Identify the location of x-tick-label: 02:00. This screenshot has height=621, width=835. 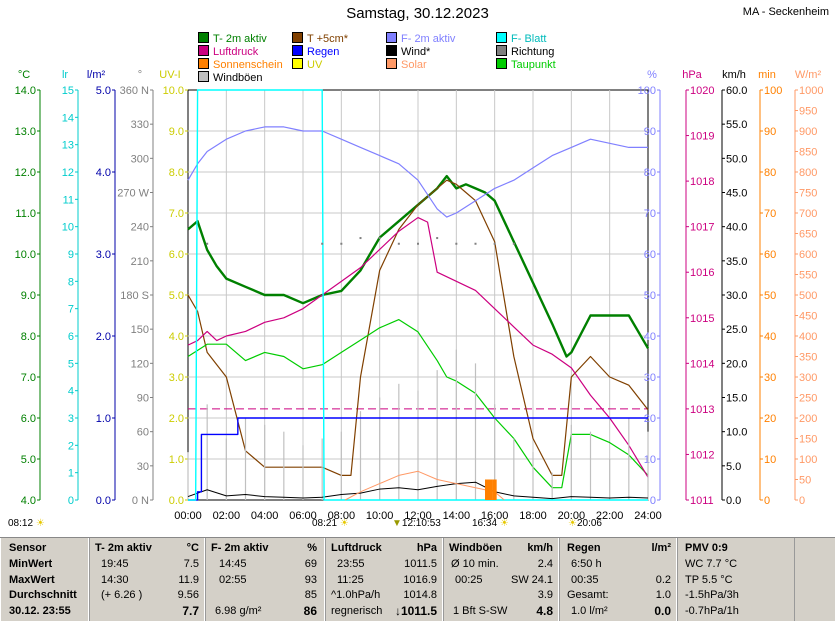
(227, 516).